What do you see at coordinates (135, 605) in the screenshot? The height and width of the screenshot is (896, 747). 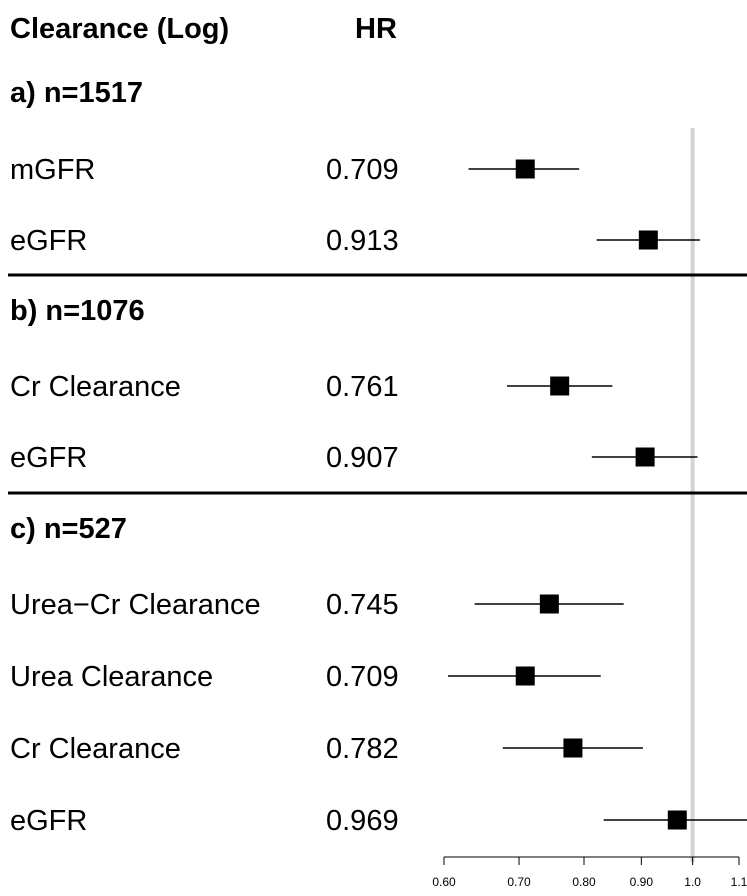 I see `row-label: Urea−Cr Clearance` at bounding box center [135, 605].